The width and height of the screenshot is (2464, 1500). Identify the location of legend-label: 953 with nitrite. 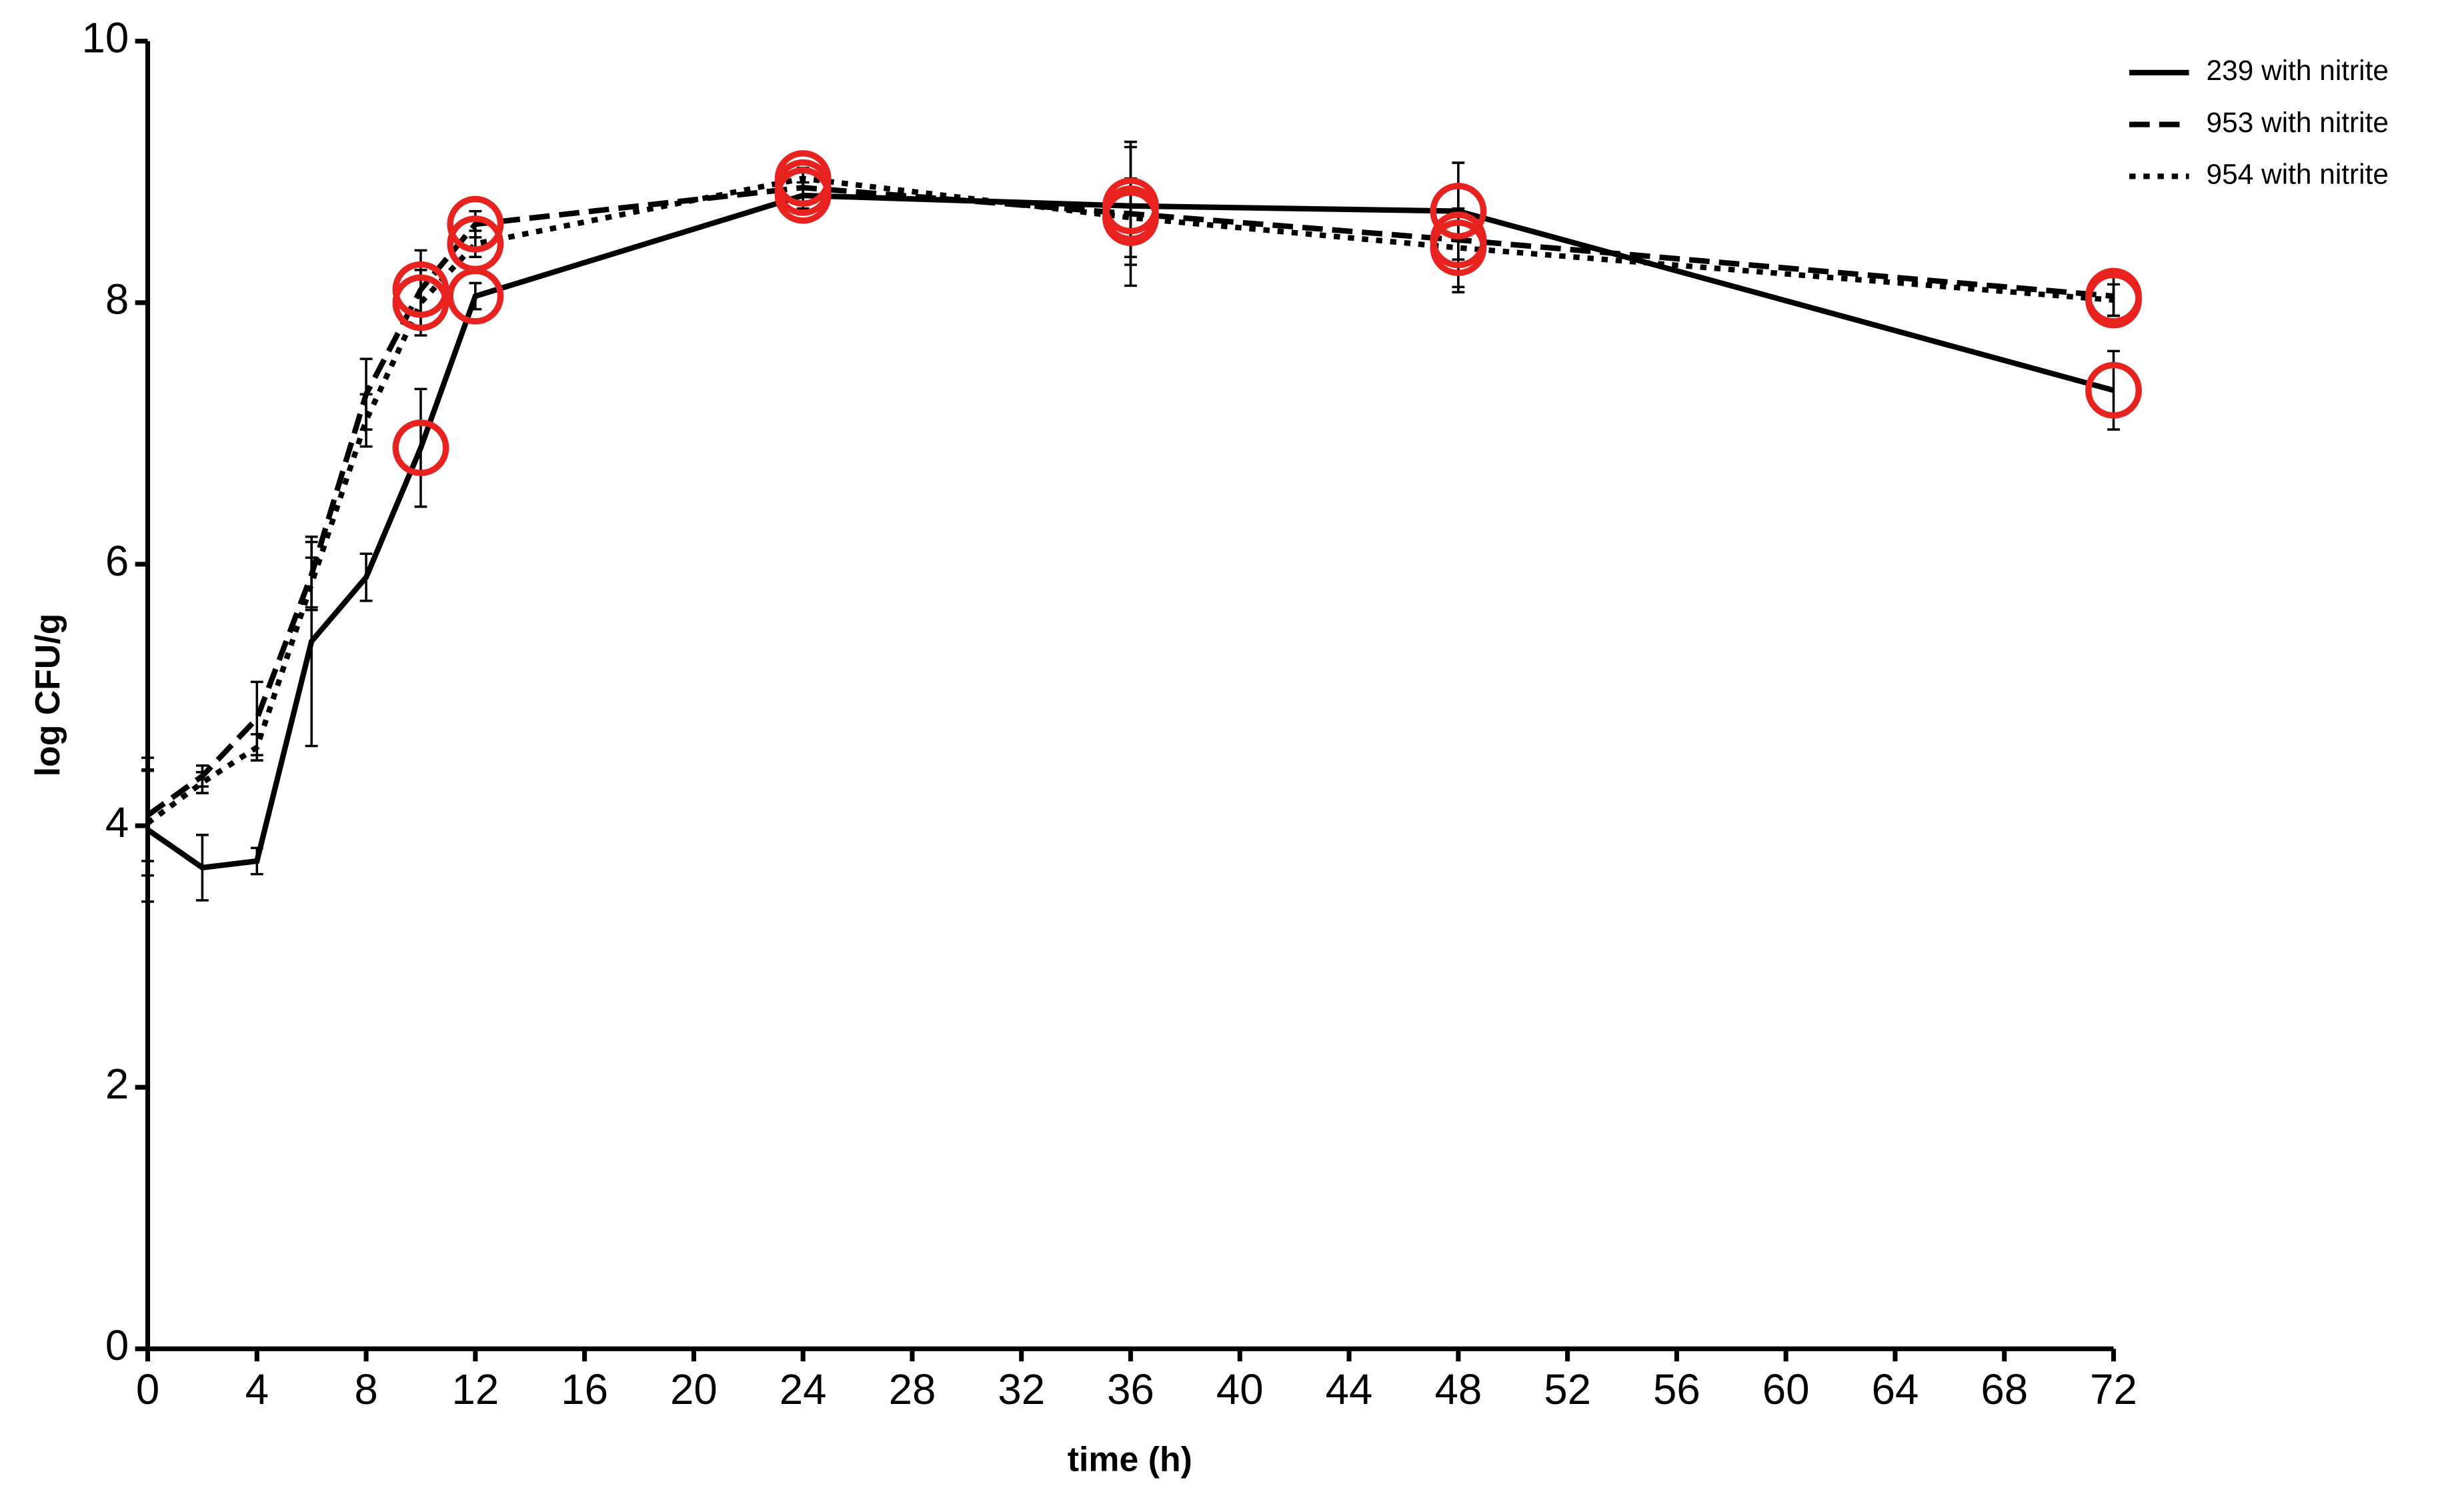
(2298, 123).